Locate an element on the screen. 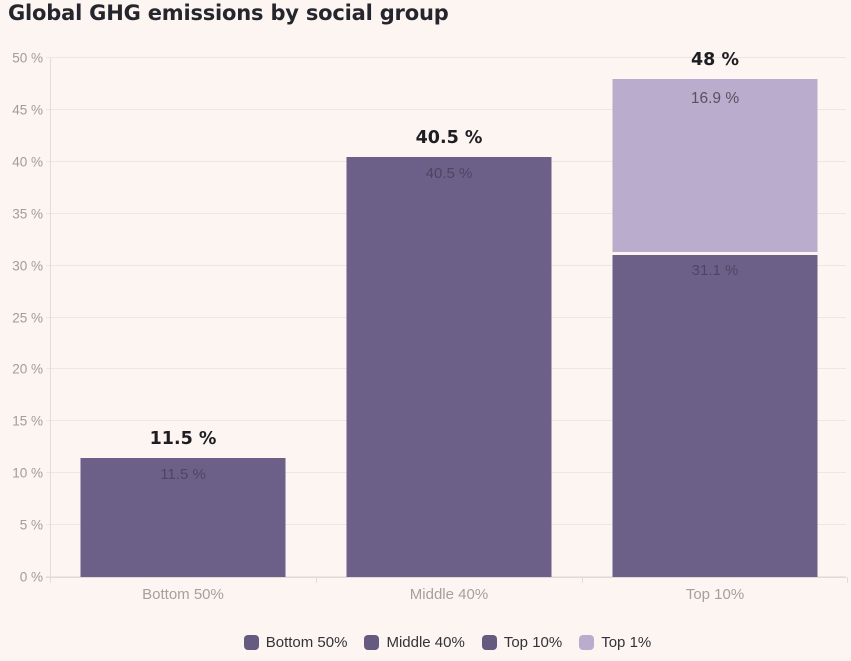 This screenshot has width=851, height=661. y-tick-label: 0 % is located at coordinates (31, 577).